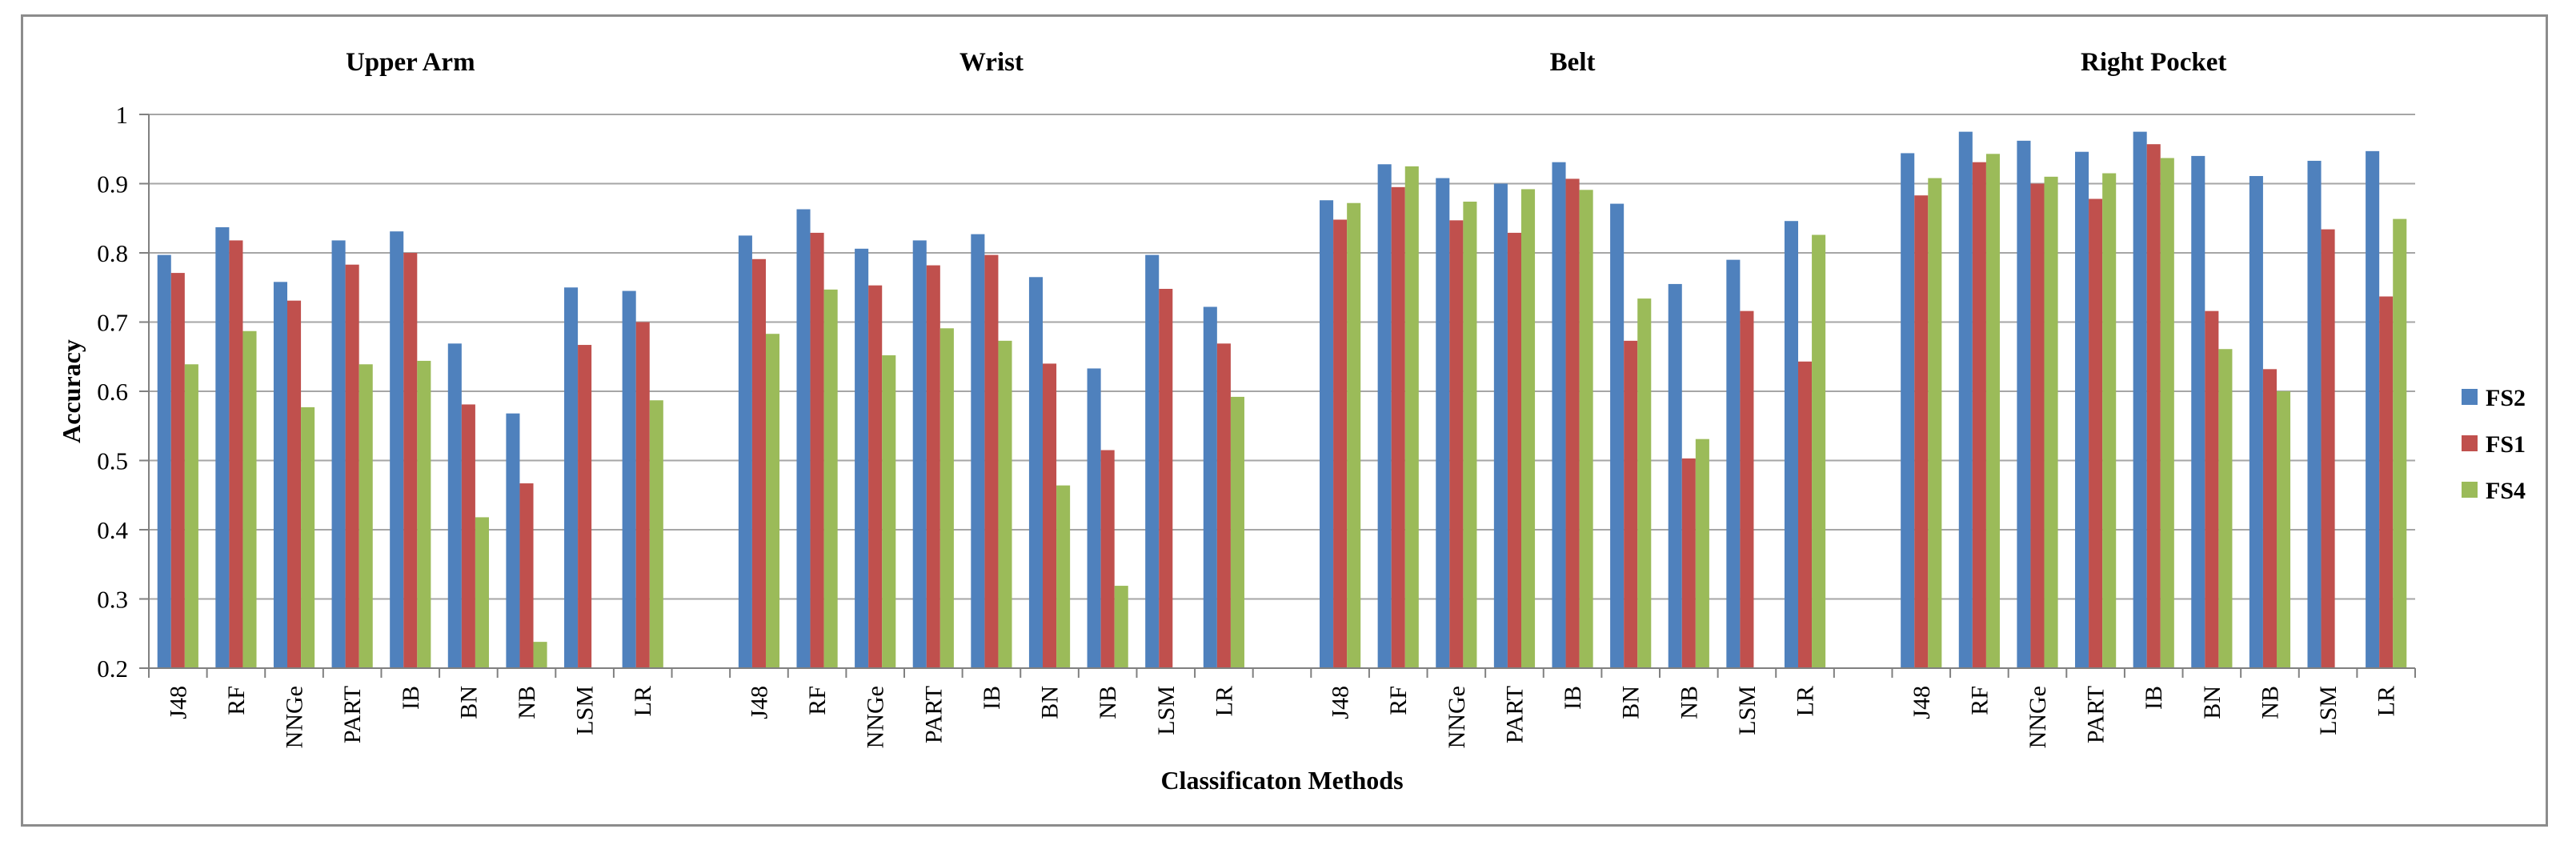 Image resolution: width=2576 pixels, height=853 pixels. I want to click on legend-label: FS1, so click(2506, 444).